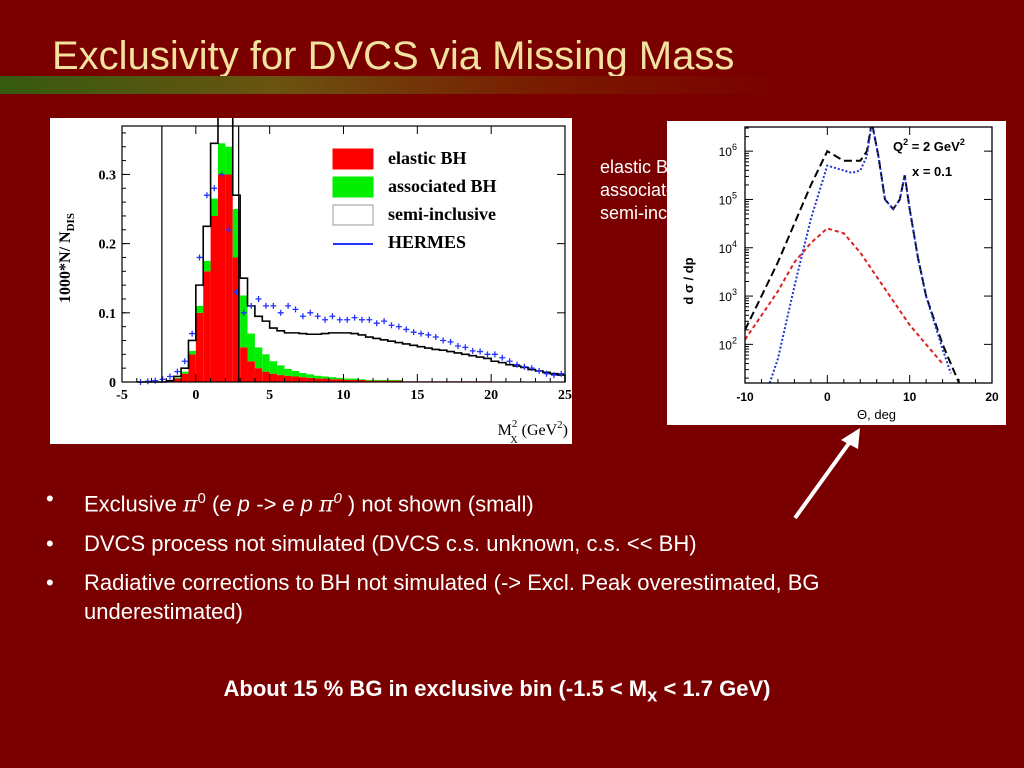  What do you see at coordinates (898, 146) in the screenshot?
I see `annotation-part: Q` at bounding box center [898, 146].